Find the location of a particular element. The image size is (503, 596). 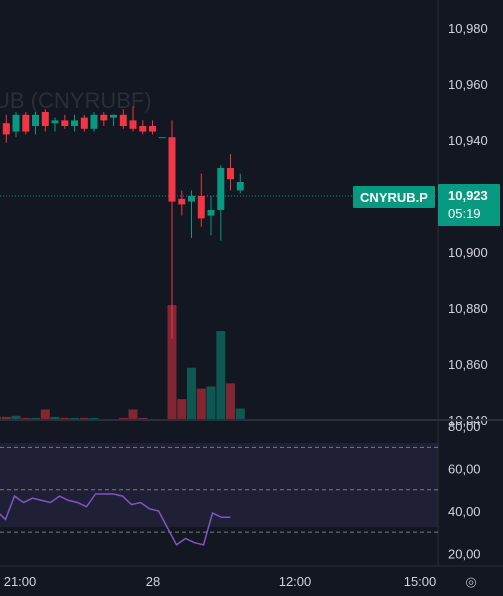

symbol-watermark: UB (CNYRUBF) is located at coordinates (76, 100).